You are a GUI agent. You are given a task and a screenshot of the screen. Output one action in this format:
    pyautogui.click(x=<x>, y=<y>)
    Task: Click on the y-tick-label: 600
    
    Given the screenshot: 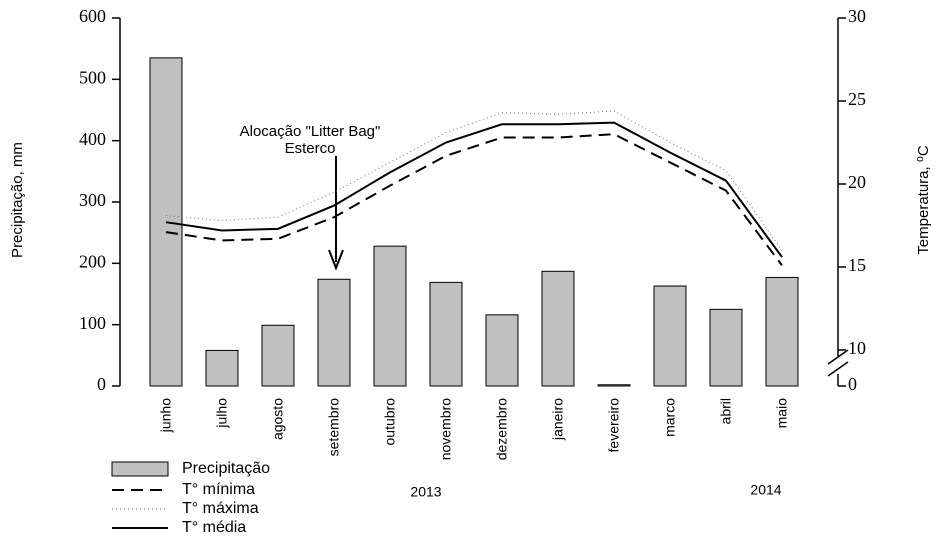 What is the action you would take?
    pyautogui.click(x=92, y=16)
    